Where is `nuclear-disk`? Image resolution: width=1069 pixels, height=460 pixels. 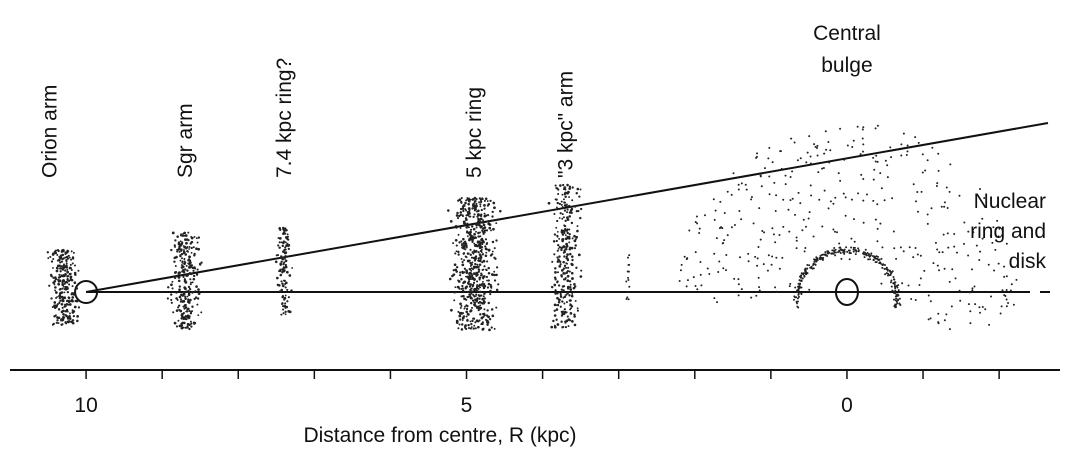 nuclear-disk is located at coordinates (846, 292).